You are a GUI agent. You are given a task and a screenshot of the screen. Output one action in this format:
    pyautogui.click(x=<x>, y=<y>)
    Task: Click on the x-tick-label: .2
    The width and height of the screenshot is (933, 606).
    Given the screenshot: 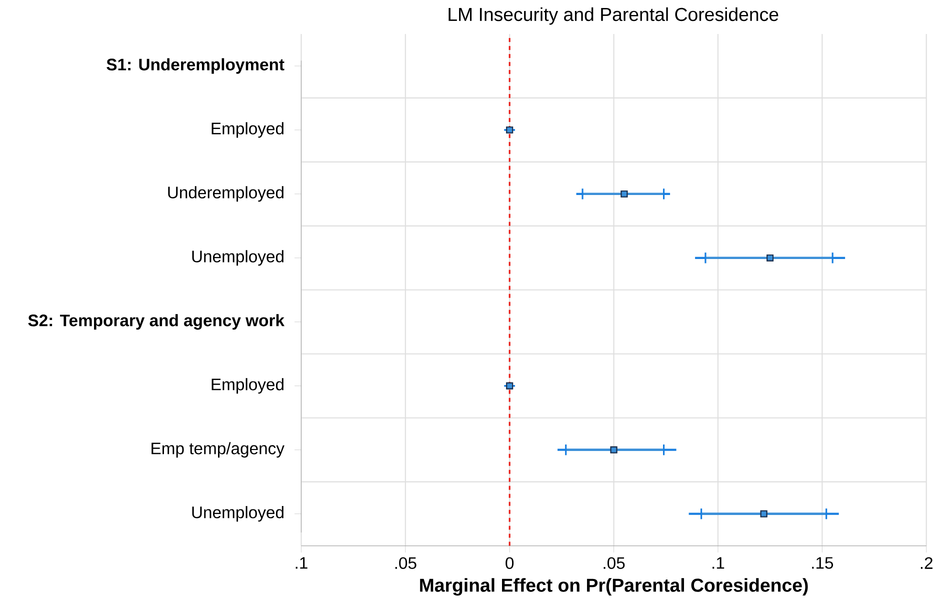 What is the action you would take?
    pyautogui.click(x=926, y=562)
    